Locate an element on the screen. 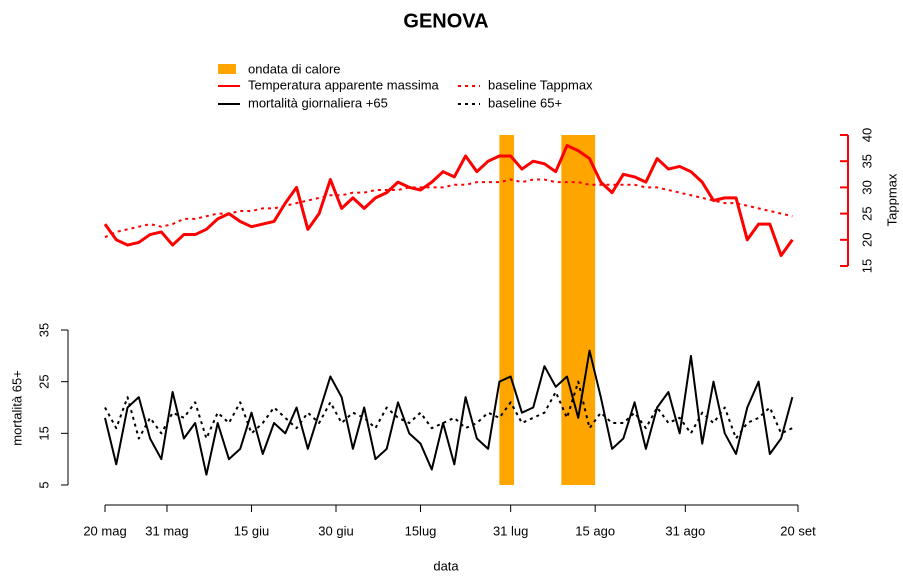 Image resolution: width=903 pixels, height=577 pixels. y2-tick-label: 35 is located at coordinates (866, 161).